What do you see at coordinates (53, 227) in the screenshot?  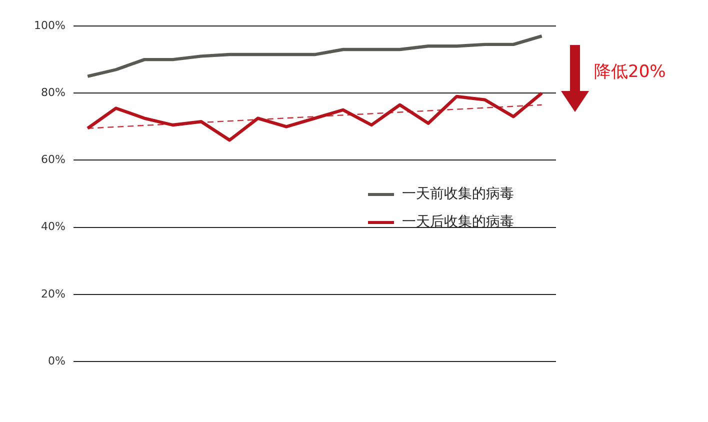 I see `y-tick-label: 40%` at bounding box center [53, 227].